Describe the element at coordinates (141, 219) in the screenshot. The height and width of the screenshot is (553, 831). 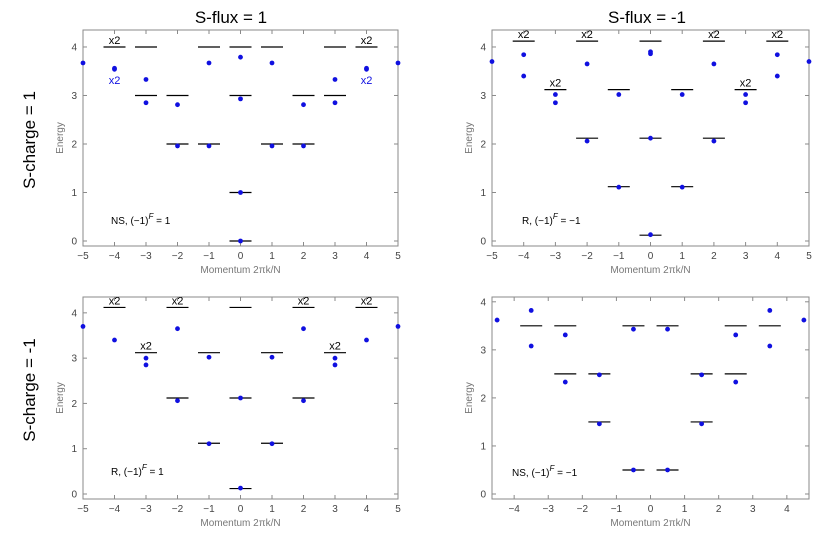
I see `sector-annotation: NS, (−1)F = 1` at that location.